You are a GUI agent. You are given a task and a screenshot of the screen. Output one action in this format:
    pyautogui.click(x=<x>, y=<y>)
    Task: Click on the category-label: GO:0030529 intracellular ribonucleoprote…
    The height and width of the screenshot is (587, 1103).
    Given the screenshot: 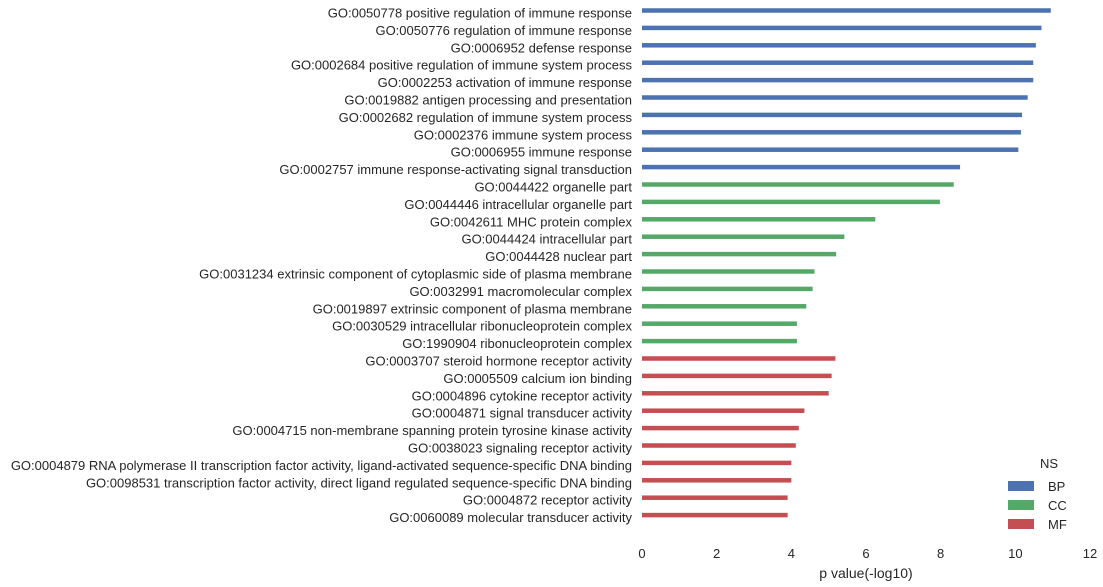 What is the action you would take?
    pyautogui.click(x=482, y=326)
    